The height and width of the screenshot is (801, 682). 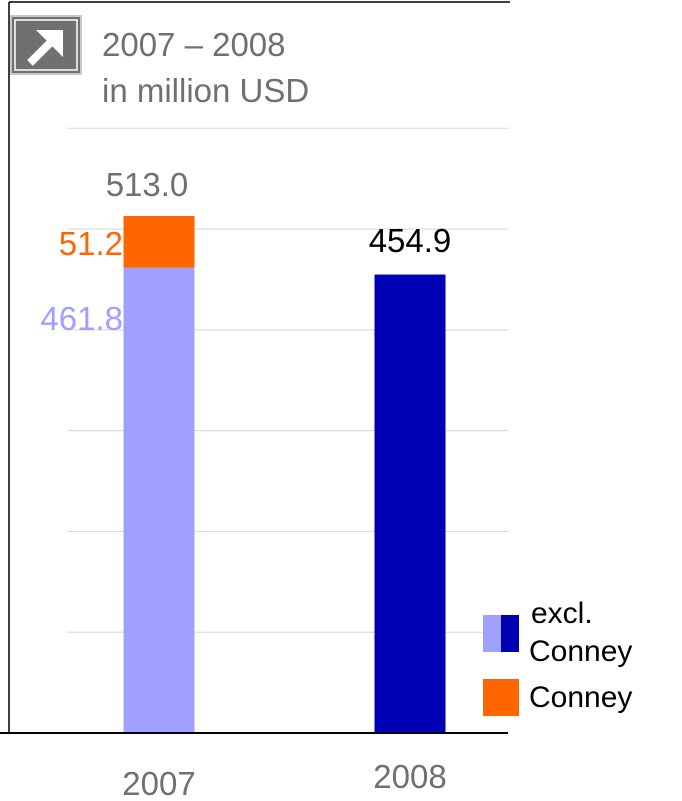 I want to click on arrow-up-right-icon, so click(x=46, y=45).